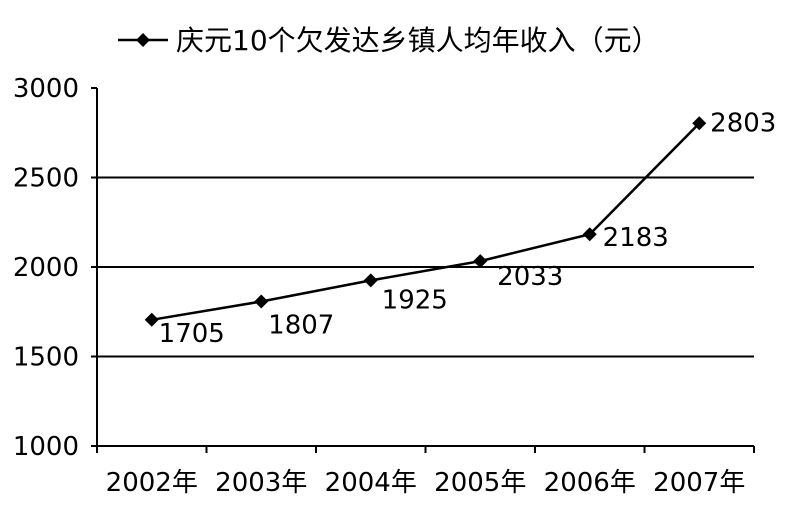 This screenshot has height=518, width=800. What do you see at coordinates (415, 300) in the screenshot?
I see `data-label: 1925` at bounding box center [415, 300].